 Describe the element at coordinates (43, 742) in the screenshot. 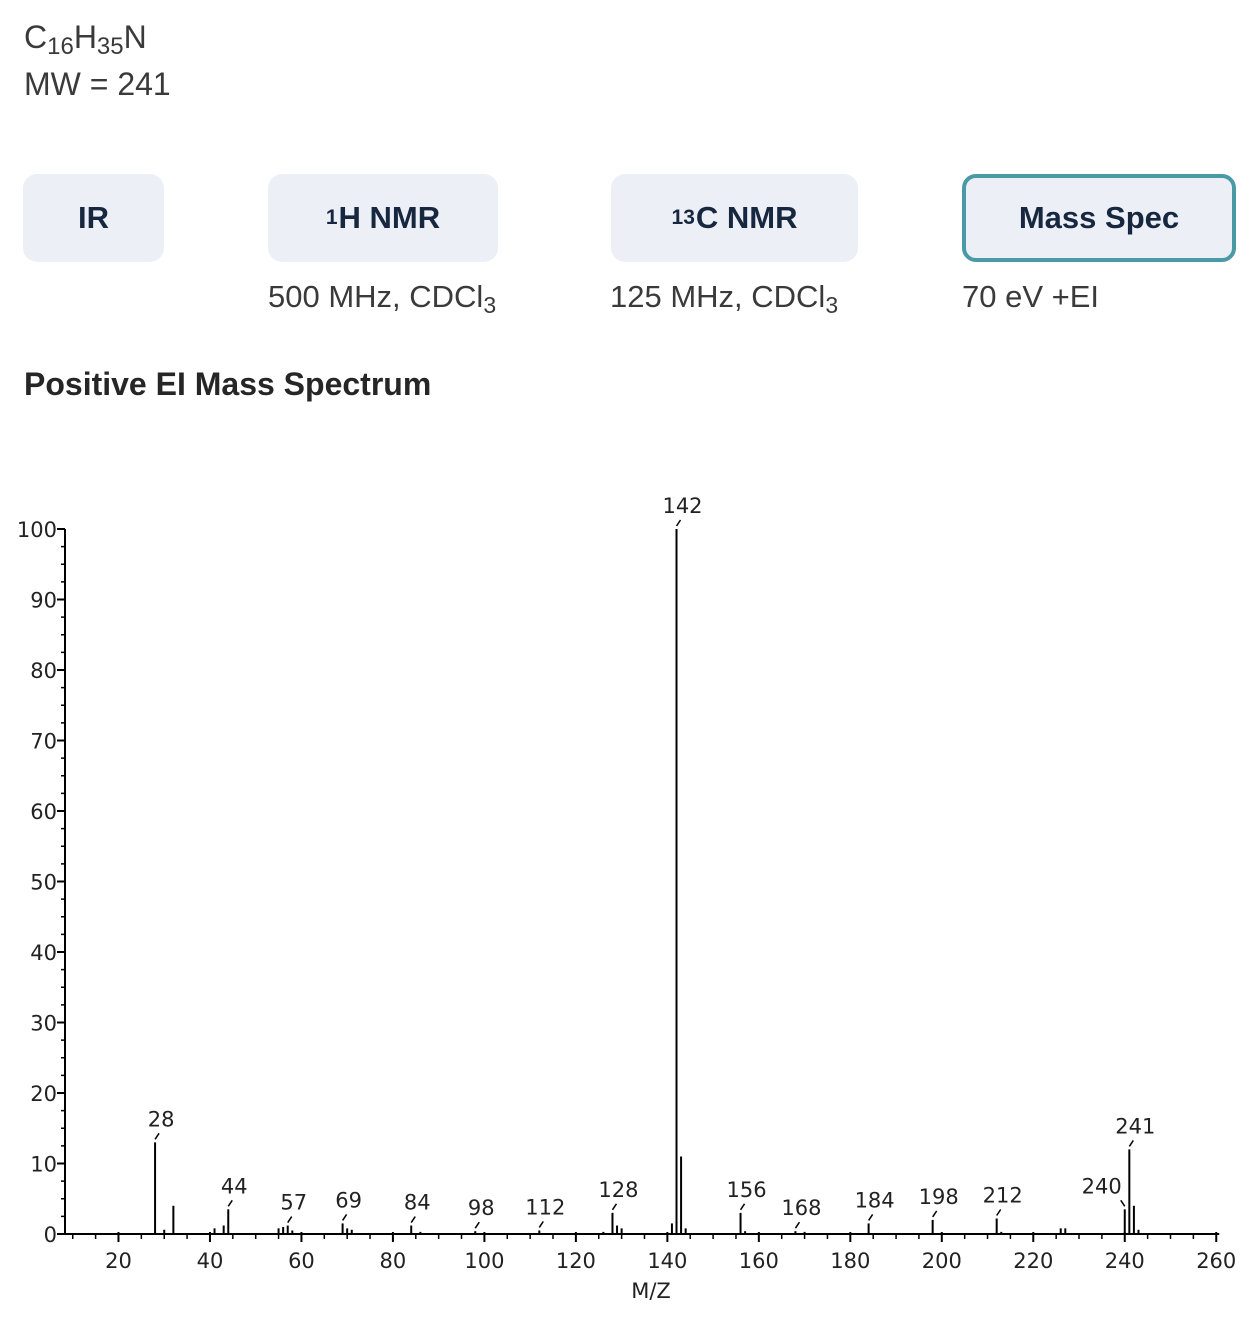

I see `y-tick-label: 70` at that location.